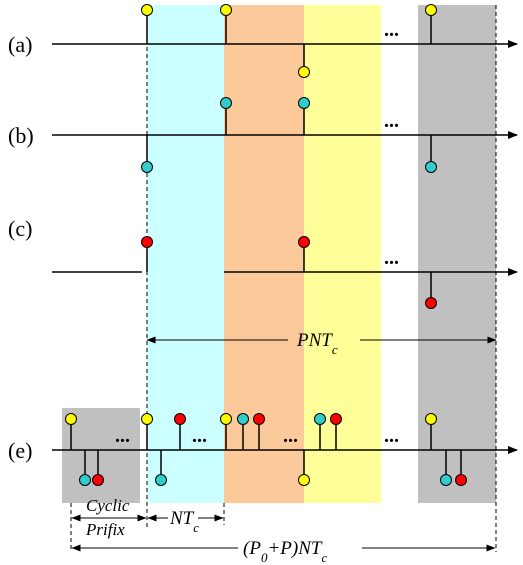 The image size is (523, 565). I want to click on pulses-row-e, so click(266, 449).